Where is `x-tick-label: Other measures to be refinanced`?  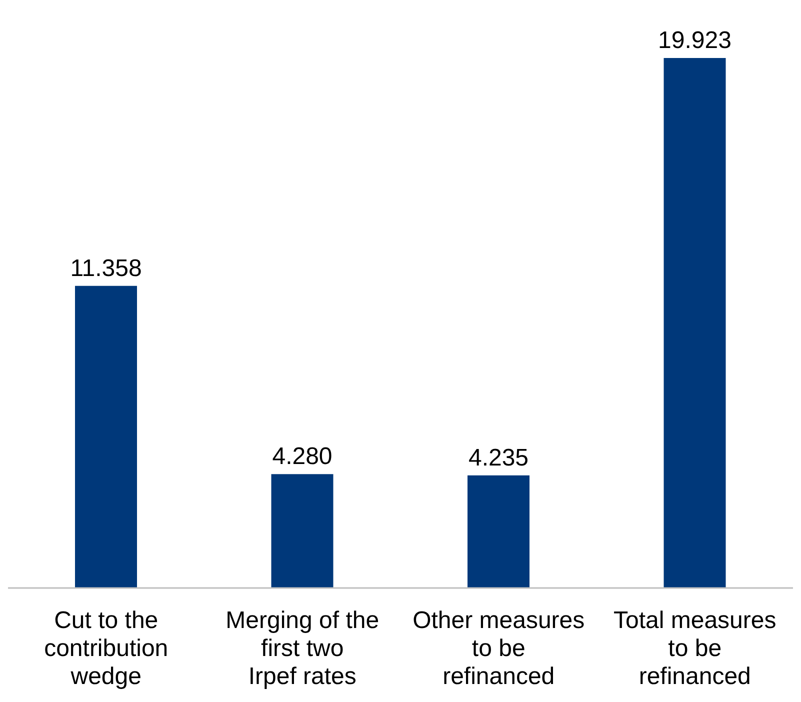 x-tick-label: Other measures to be refinanced is located at coordinates (498, 648).